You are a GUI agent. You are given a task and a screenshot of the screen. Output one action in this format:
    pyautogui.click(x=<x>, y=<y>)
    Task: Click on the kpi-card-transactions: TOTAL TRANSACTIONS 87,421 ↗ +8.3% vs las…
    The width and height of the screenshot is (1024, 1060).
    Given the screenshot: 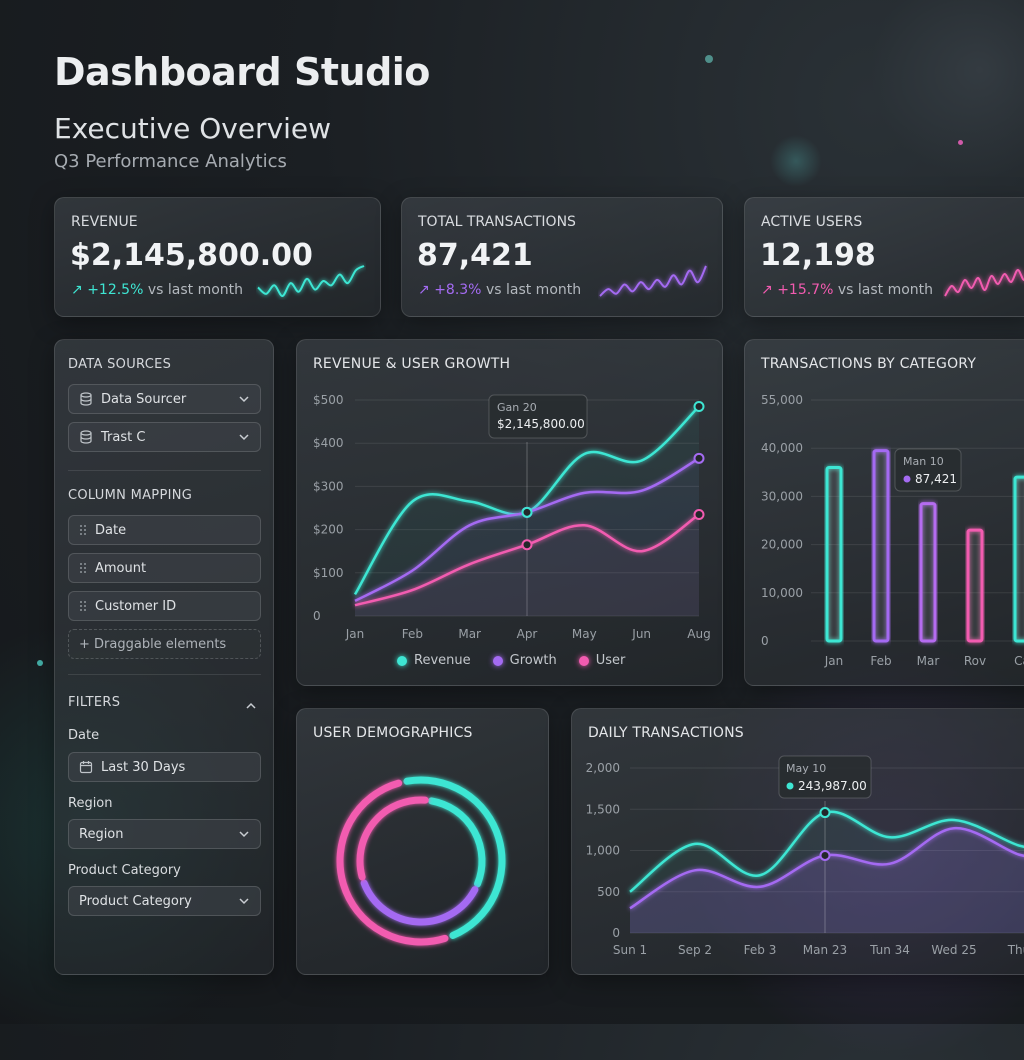 What is the action you would take?
    pyautogui.click(x=562, y=257)
    